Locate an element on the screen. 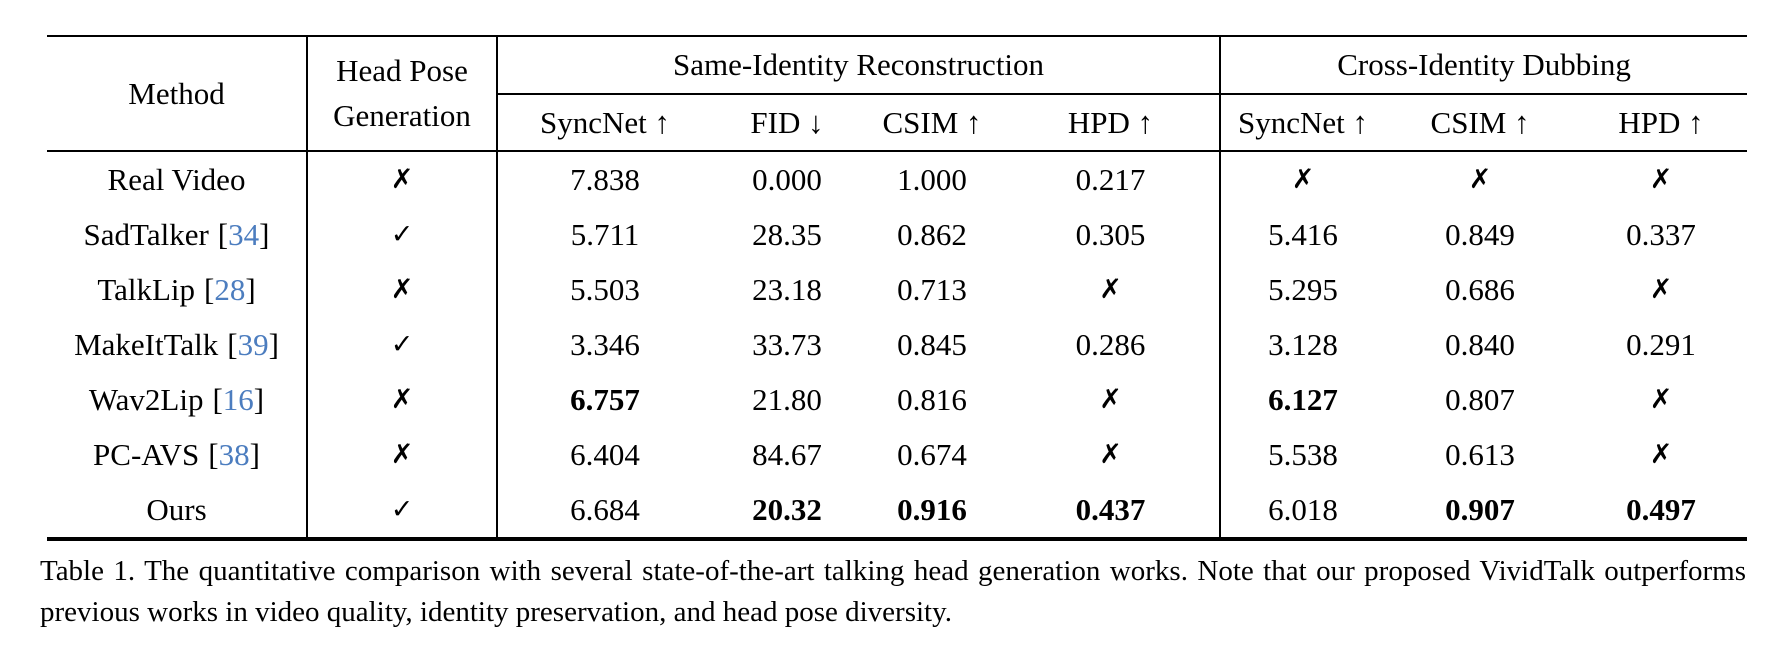 This screenshot has height=654, width=1782. method-cell: Ours is located at coordinates (177, 511).